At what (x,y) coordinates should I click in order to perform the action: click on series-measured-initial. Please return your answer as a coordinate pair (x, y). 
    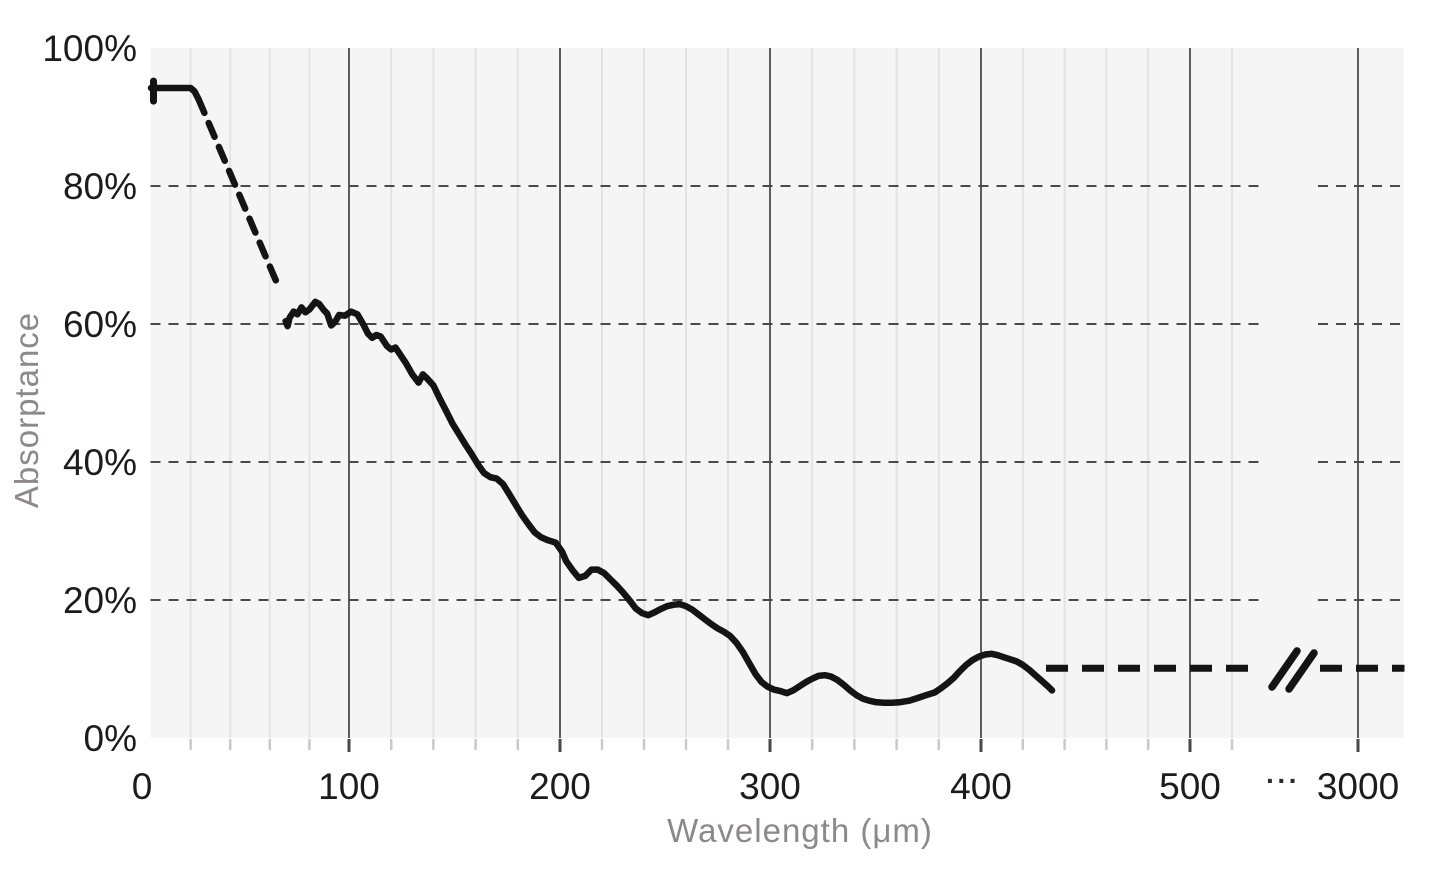
    Looking at the image, I should click on (174, 93).